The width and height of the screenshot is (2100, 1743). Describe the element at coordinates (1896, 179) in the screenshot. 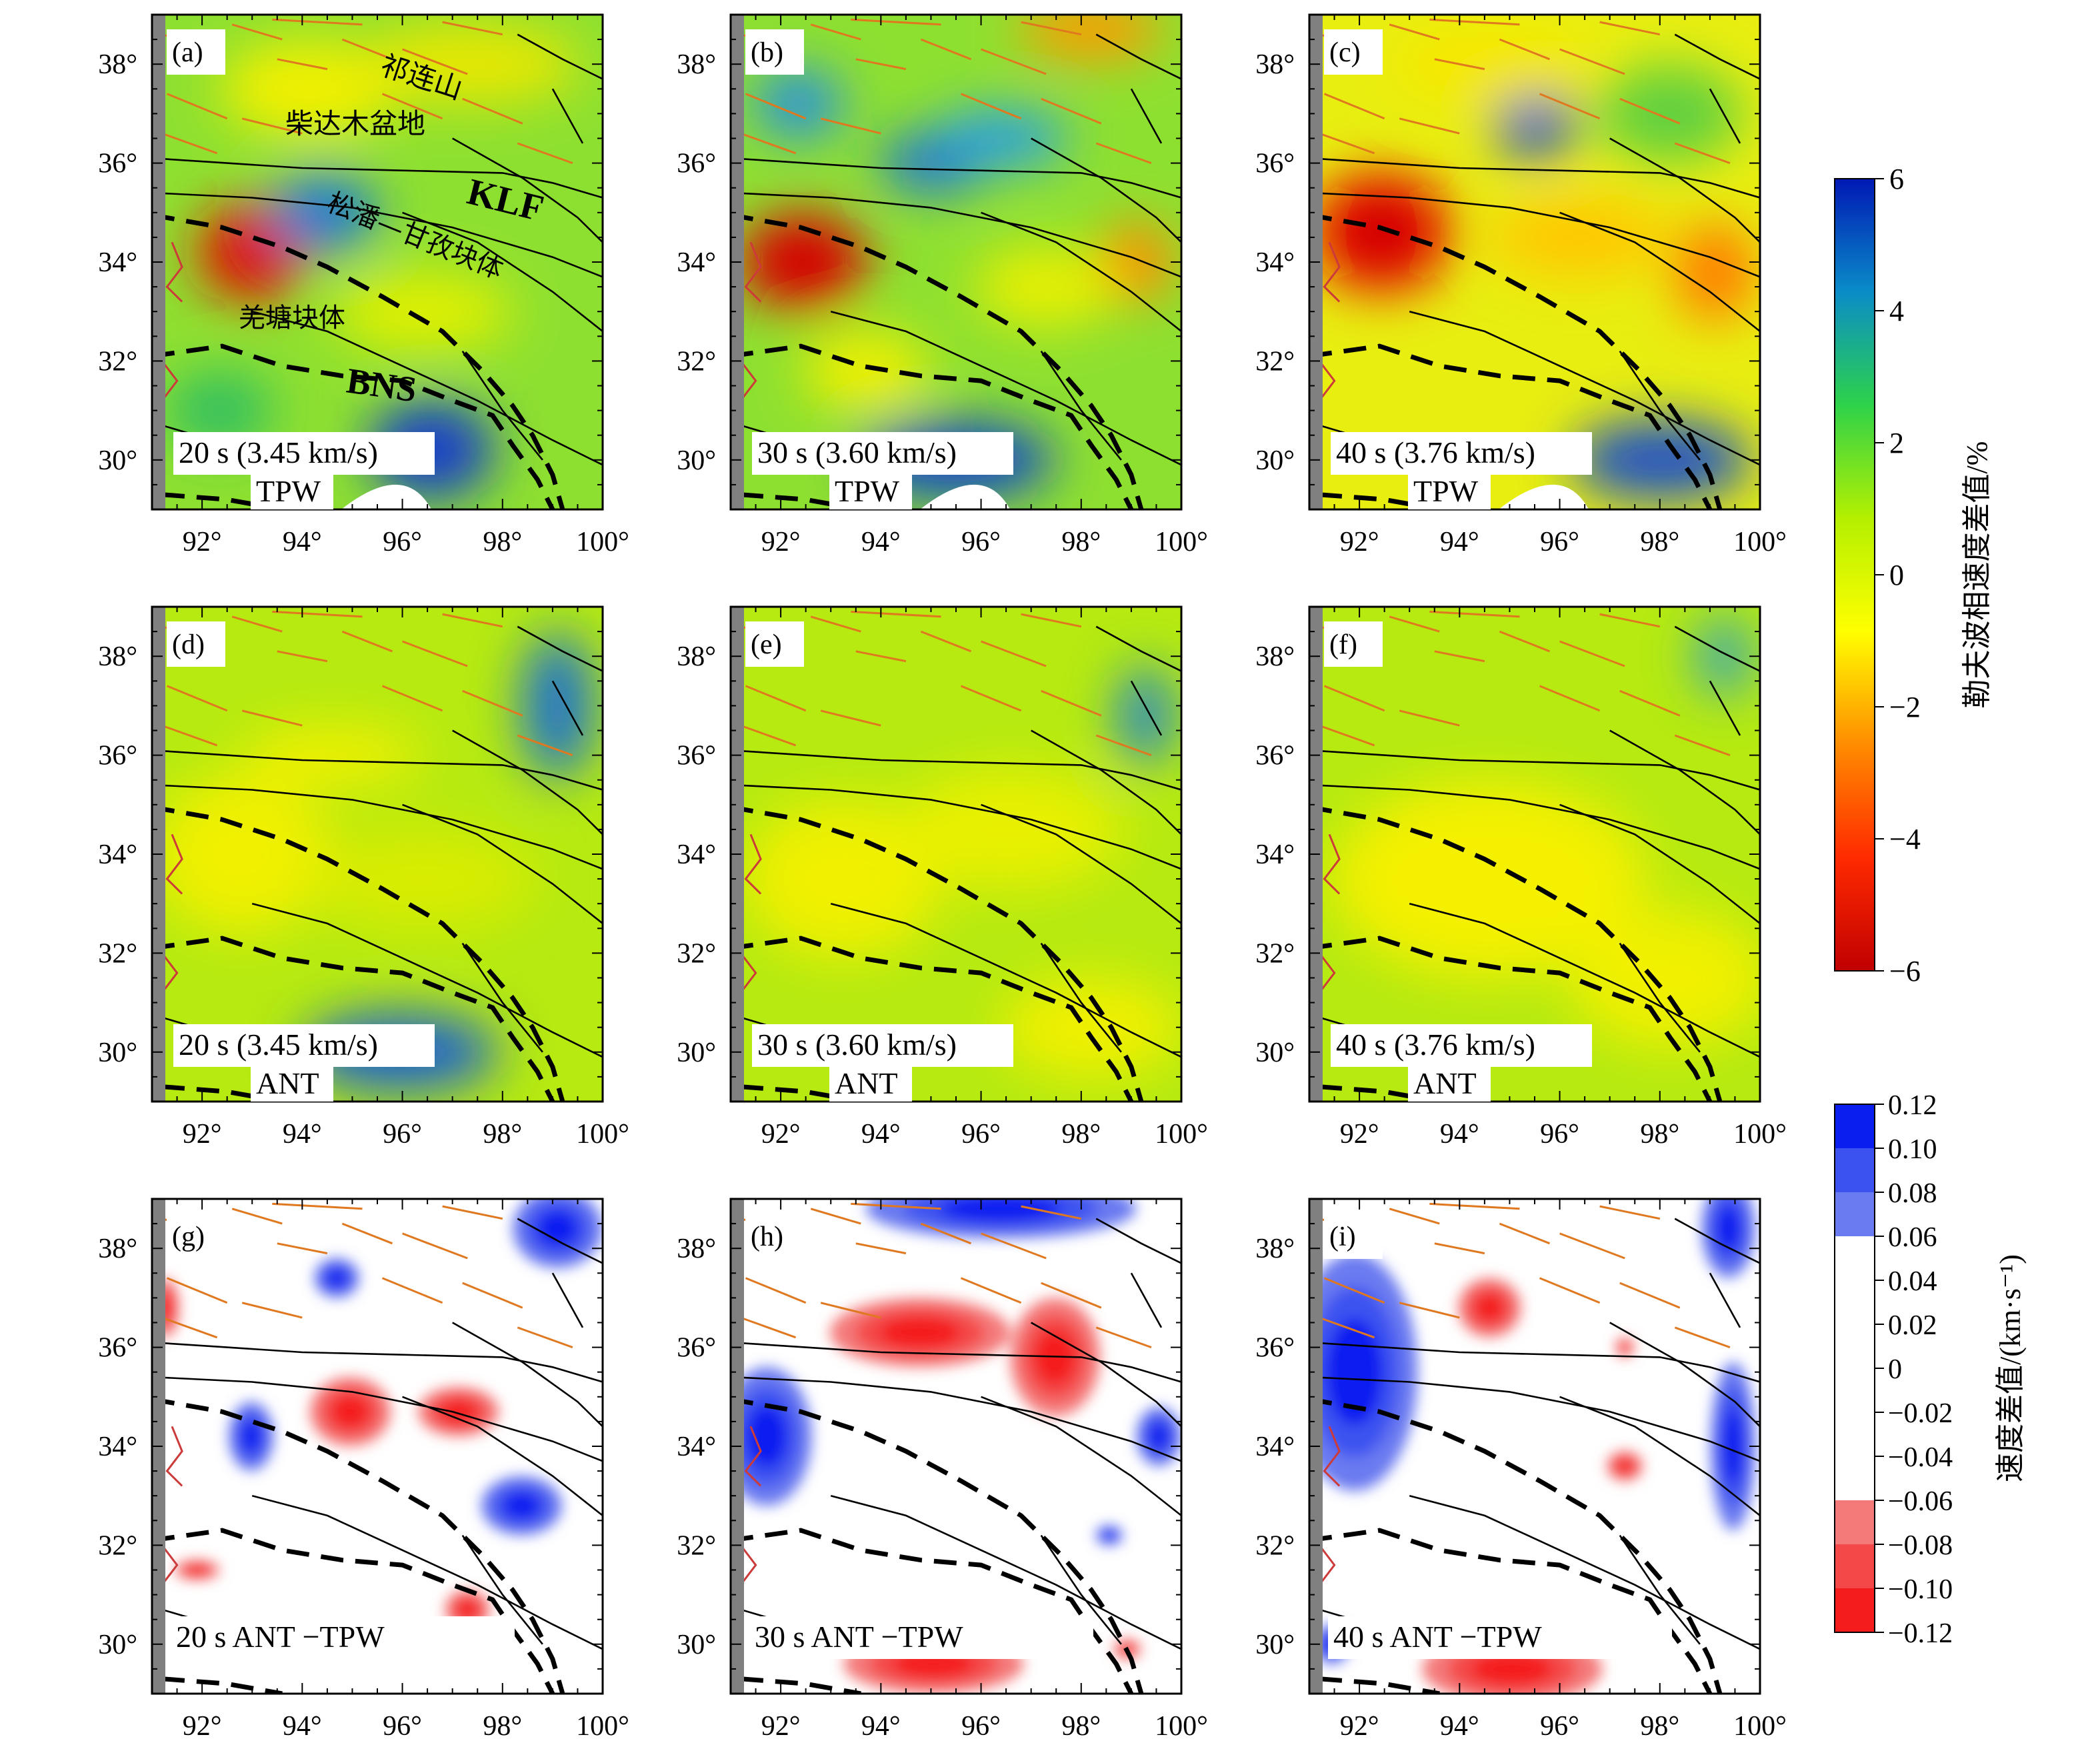

I see `colorbar-tick-label: 6` at that location.